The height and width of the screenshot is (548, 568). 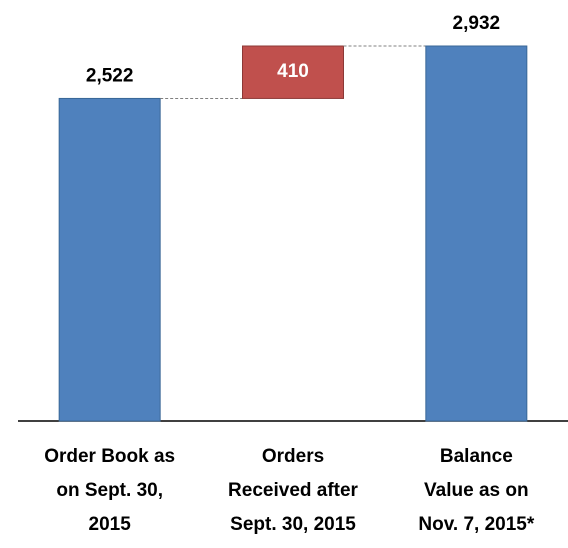 I want to click on value-label: 2,932, so click(x=477, y=23).